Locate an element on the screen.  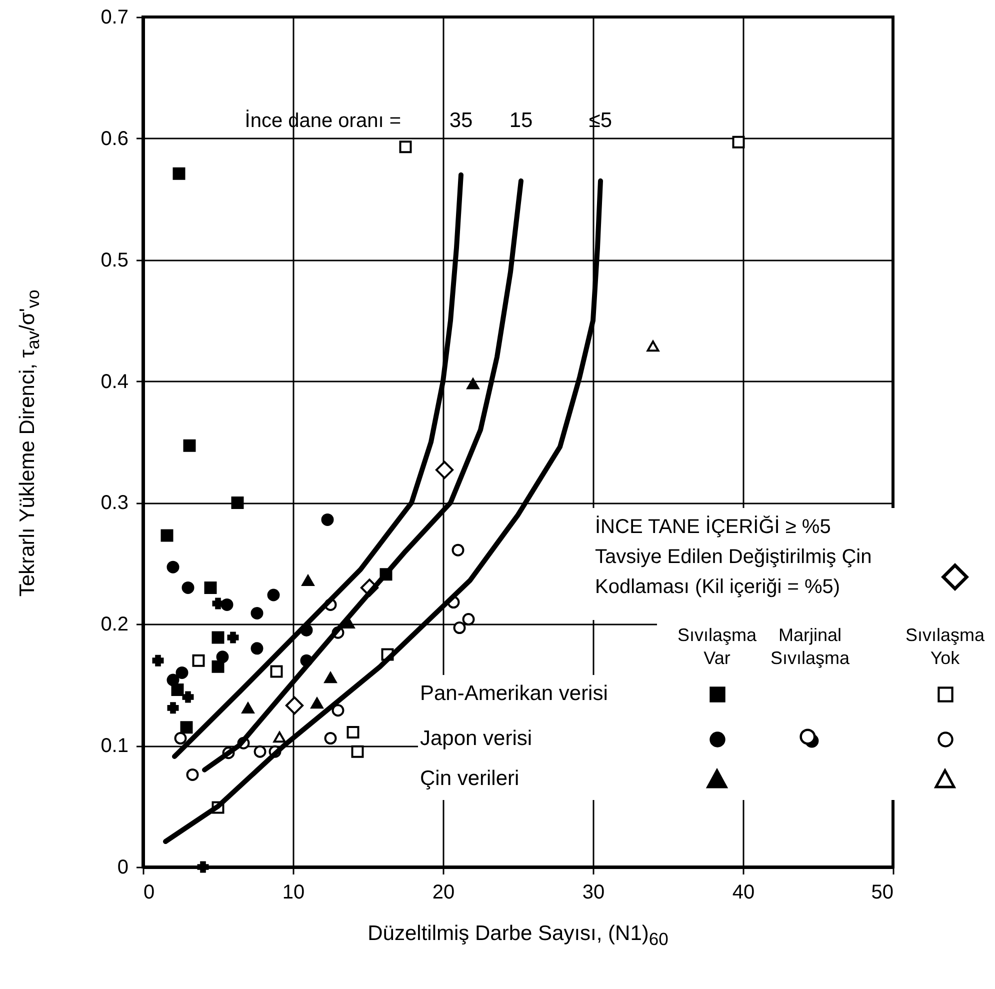
y-tick-label: 0.5 is located at coordinates (114, 260).